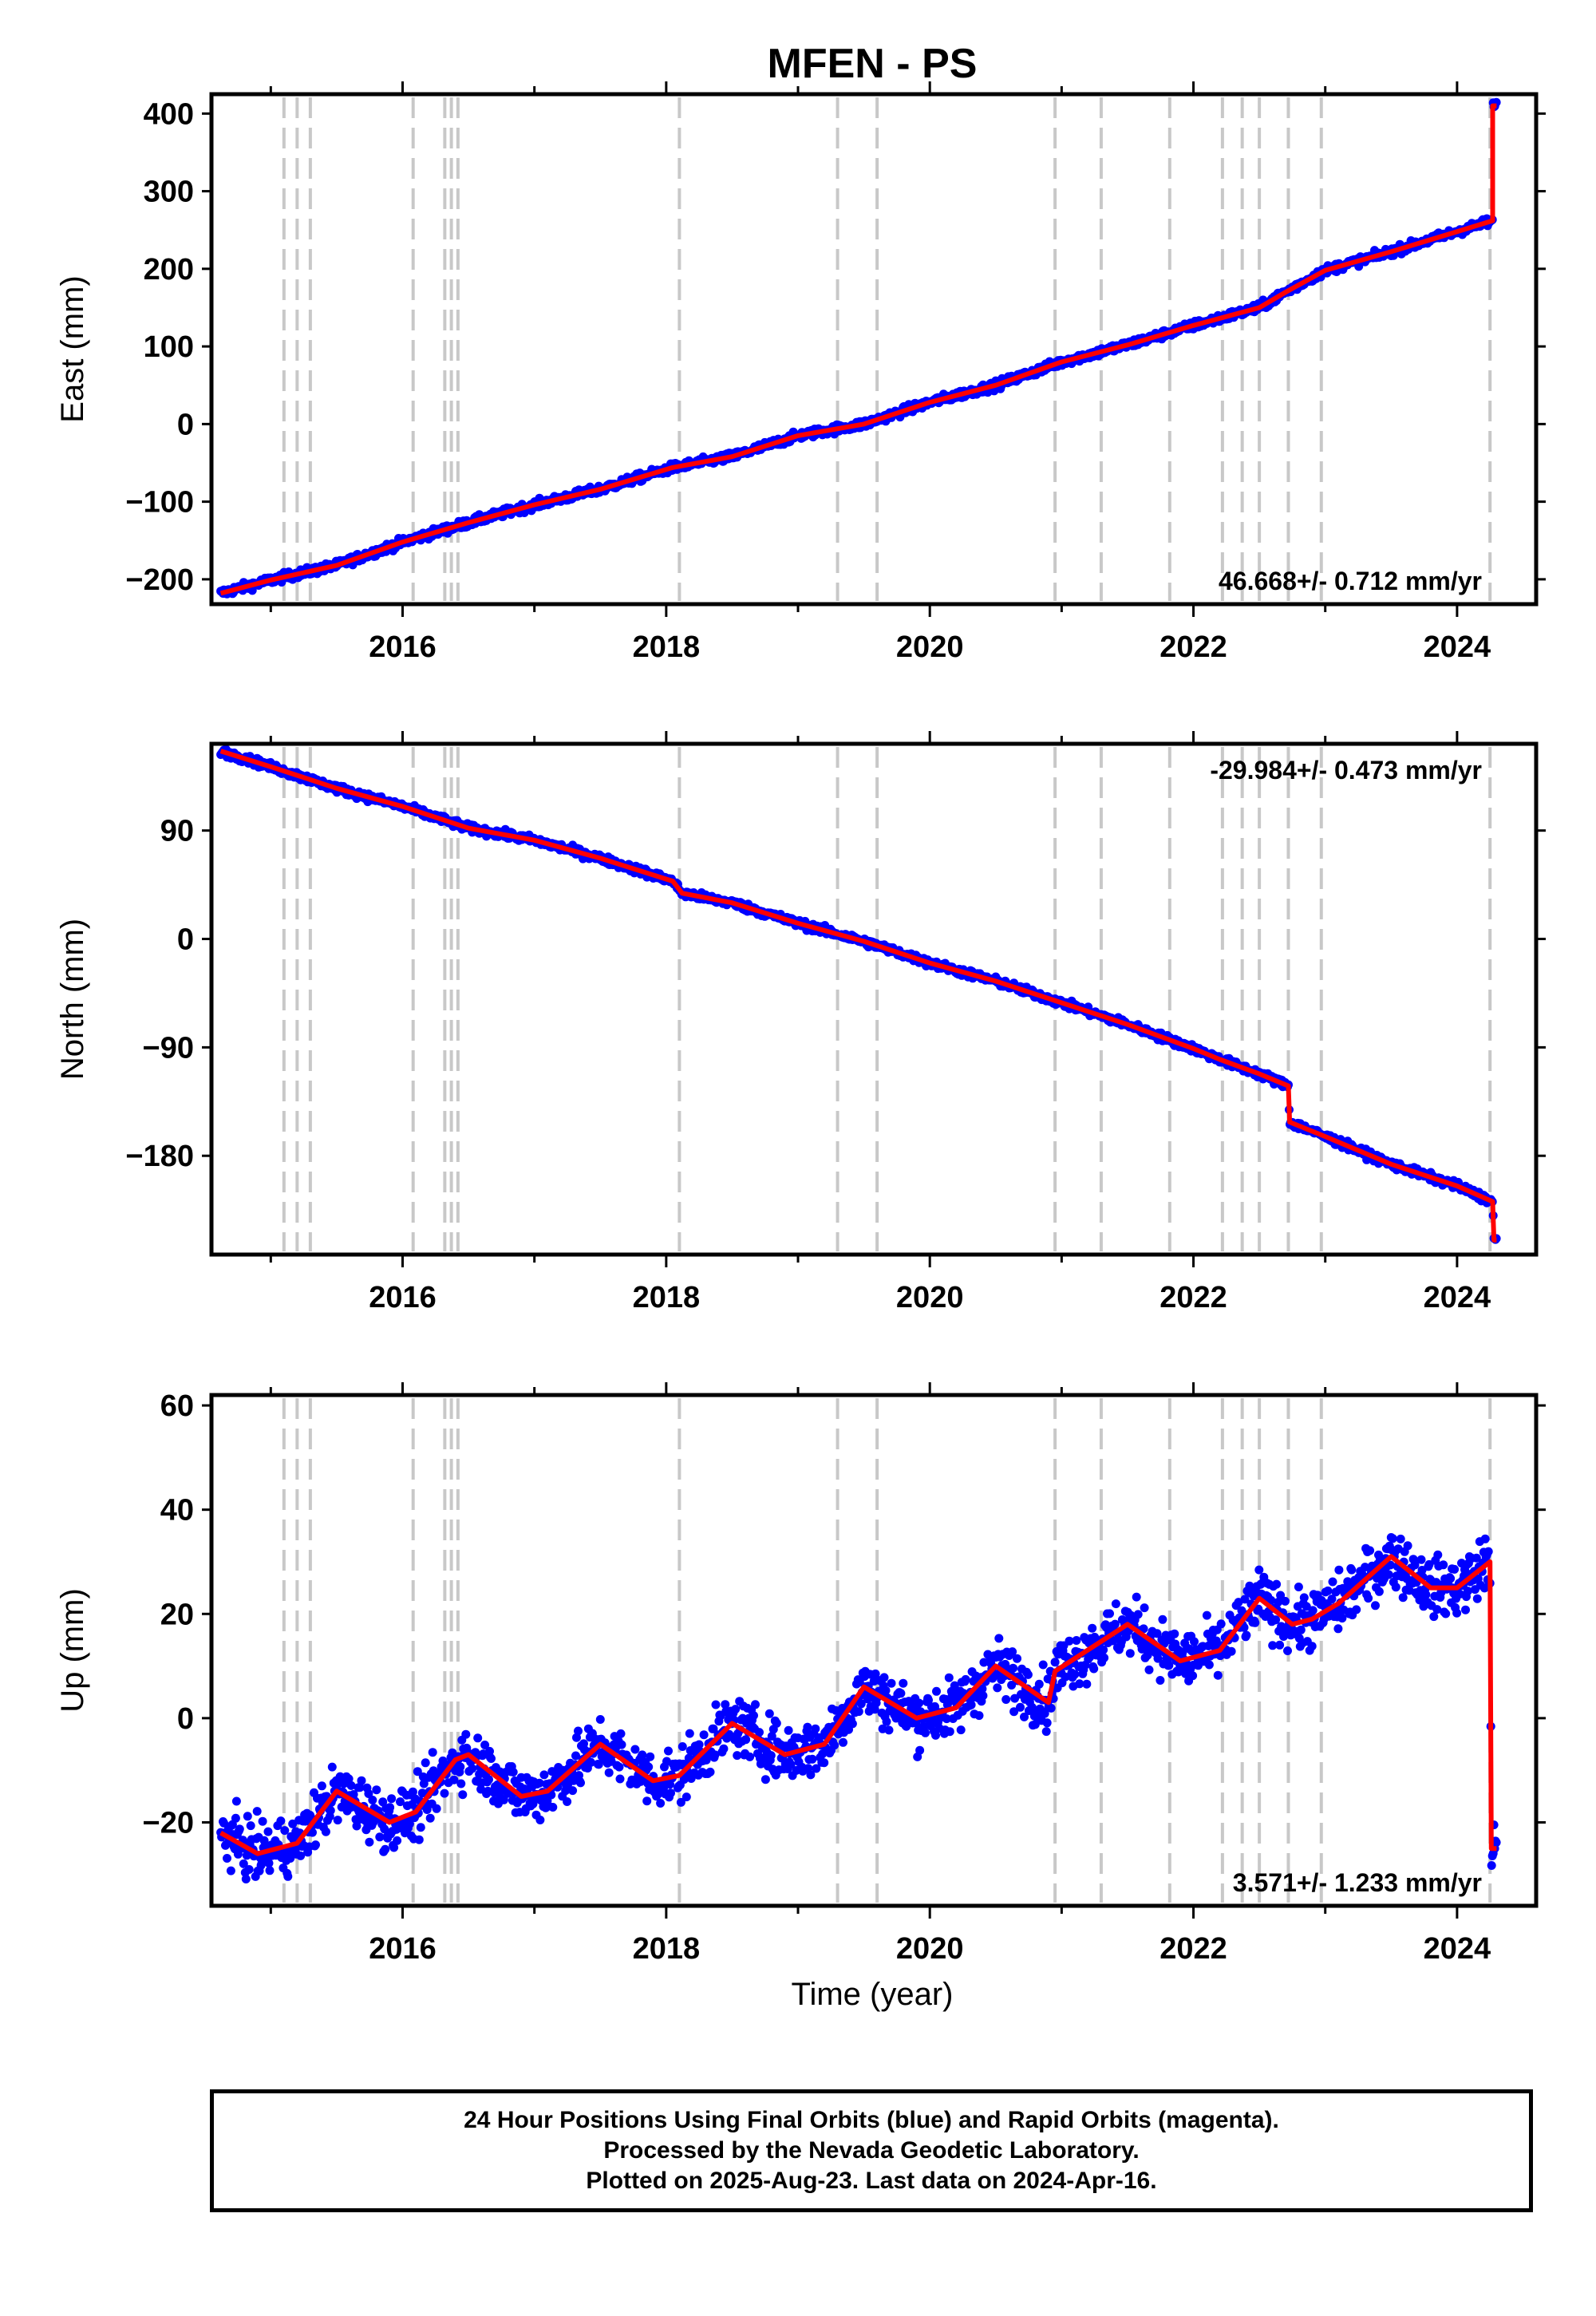 This screenshot has height=2316, width=1596. What do you see at coordinates (858, 1705) in the screenshot?
I see `fit-line` at bounding box center [858, 1705].